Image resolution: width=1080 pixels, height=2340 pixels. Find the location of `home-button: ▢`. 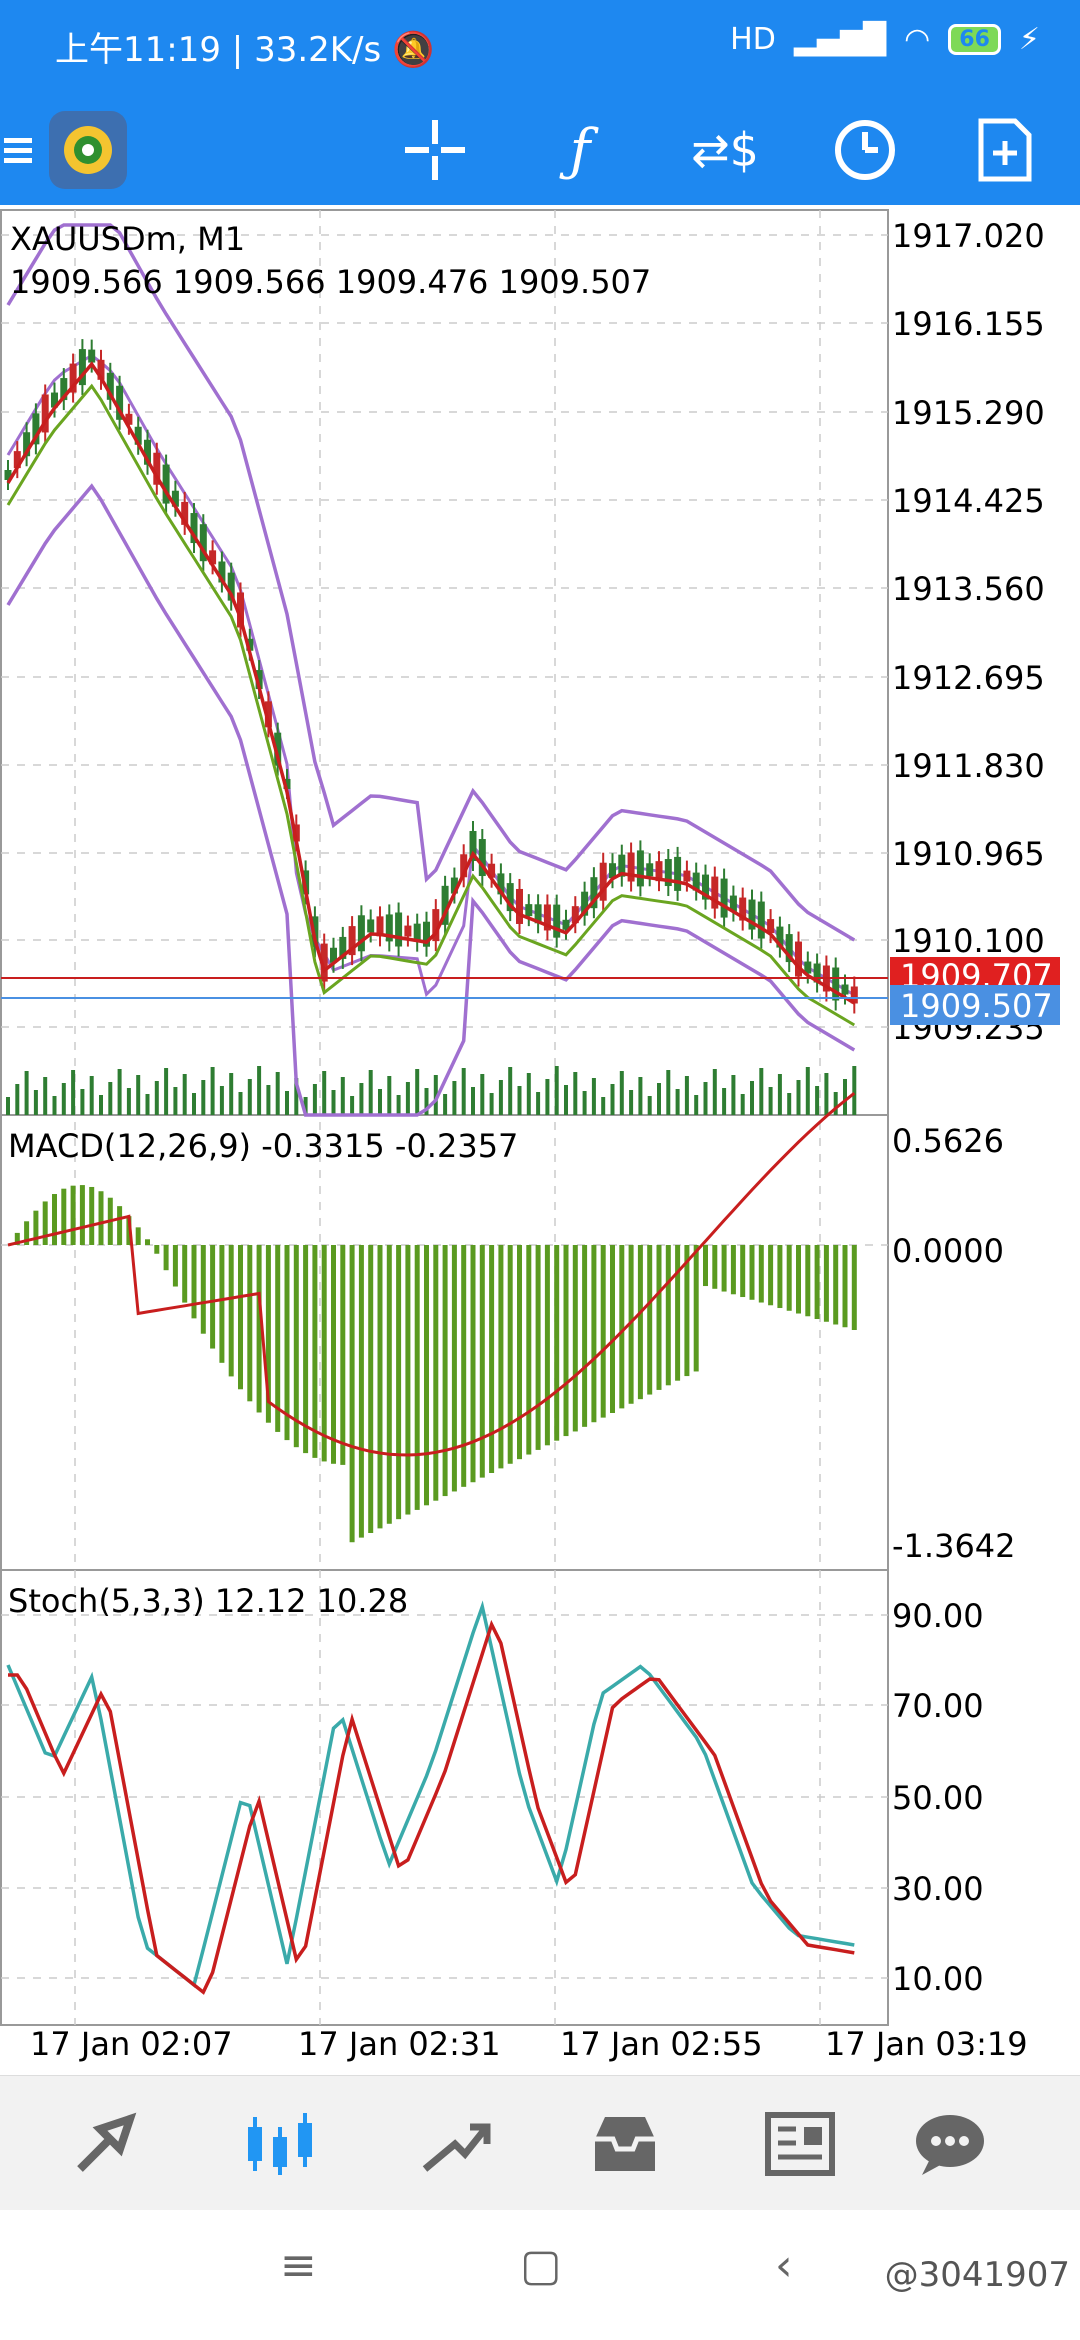

home-button: ▢ is located at coordinates (541, 2265).